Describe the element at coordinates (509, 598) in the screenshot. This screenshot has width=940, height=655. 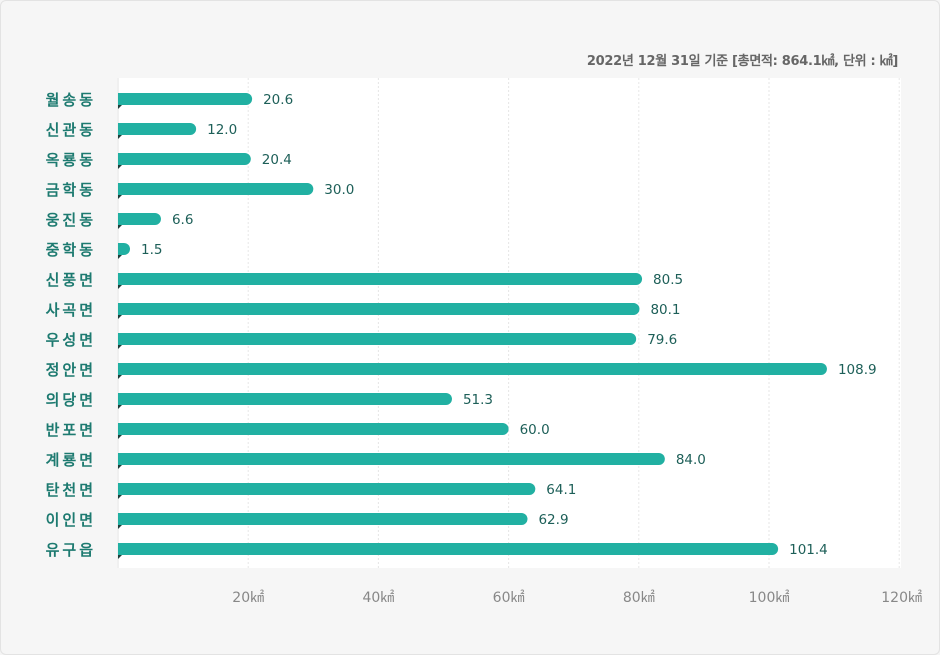
I see `x-tick-label: 60㎢` at that location.